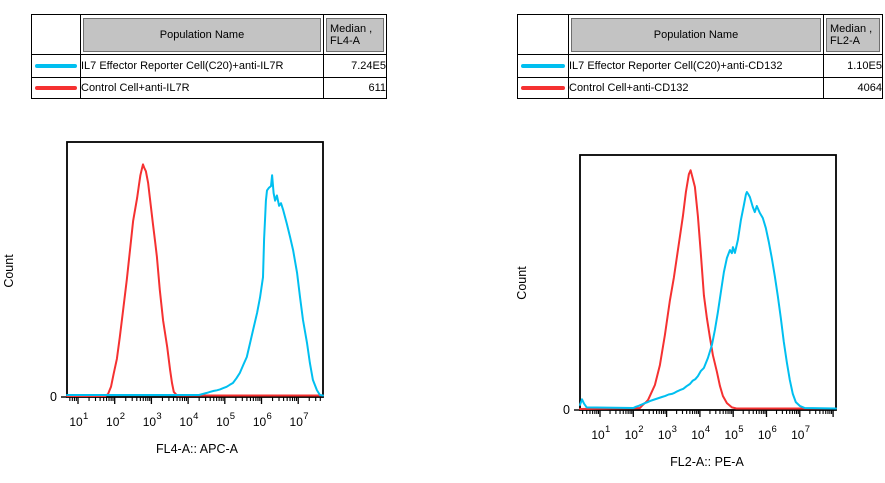 The width and height of the screenshot is (885, 483). I want to click on x-axis-label: FL2-A:: PE-A, so click(707, 462).